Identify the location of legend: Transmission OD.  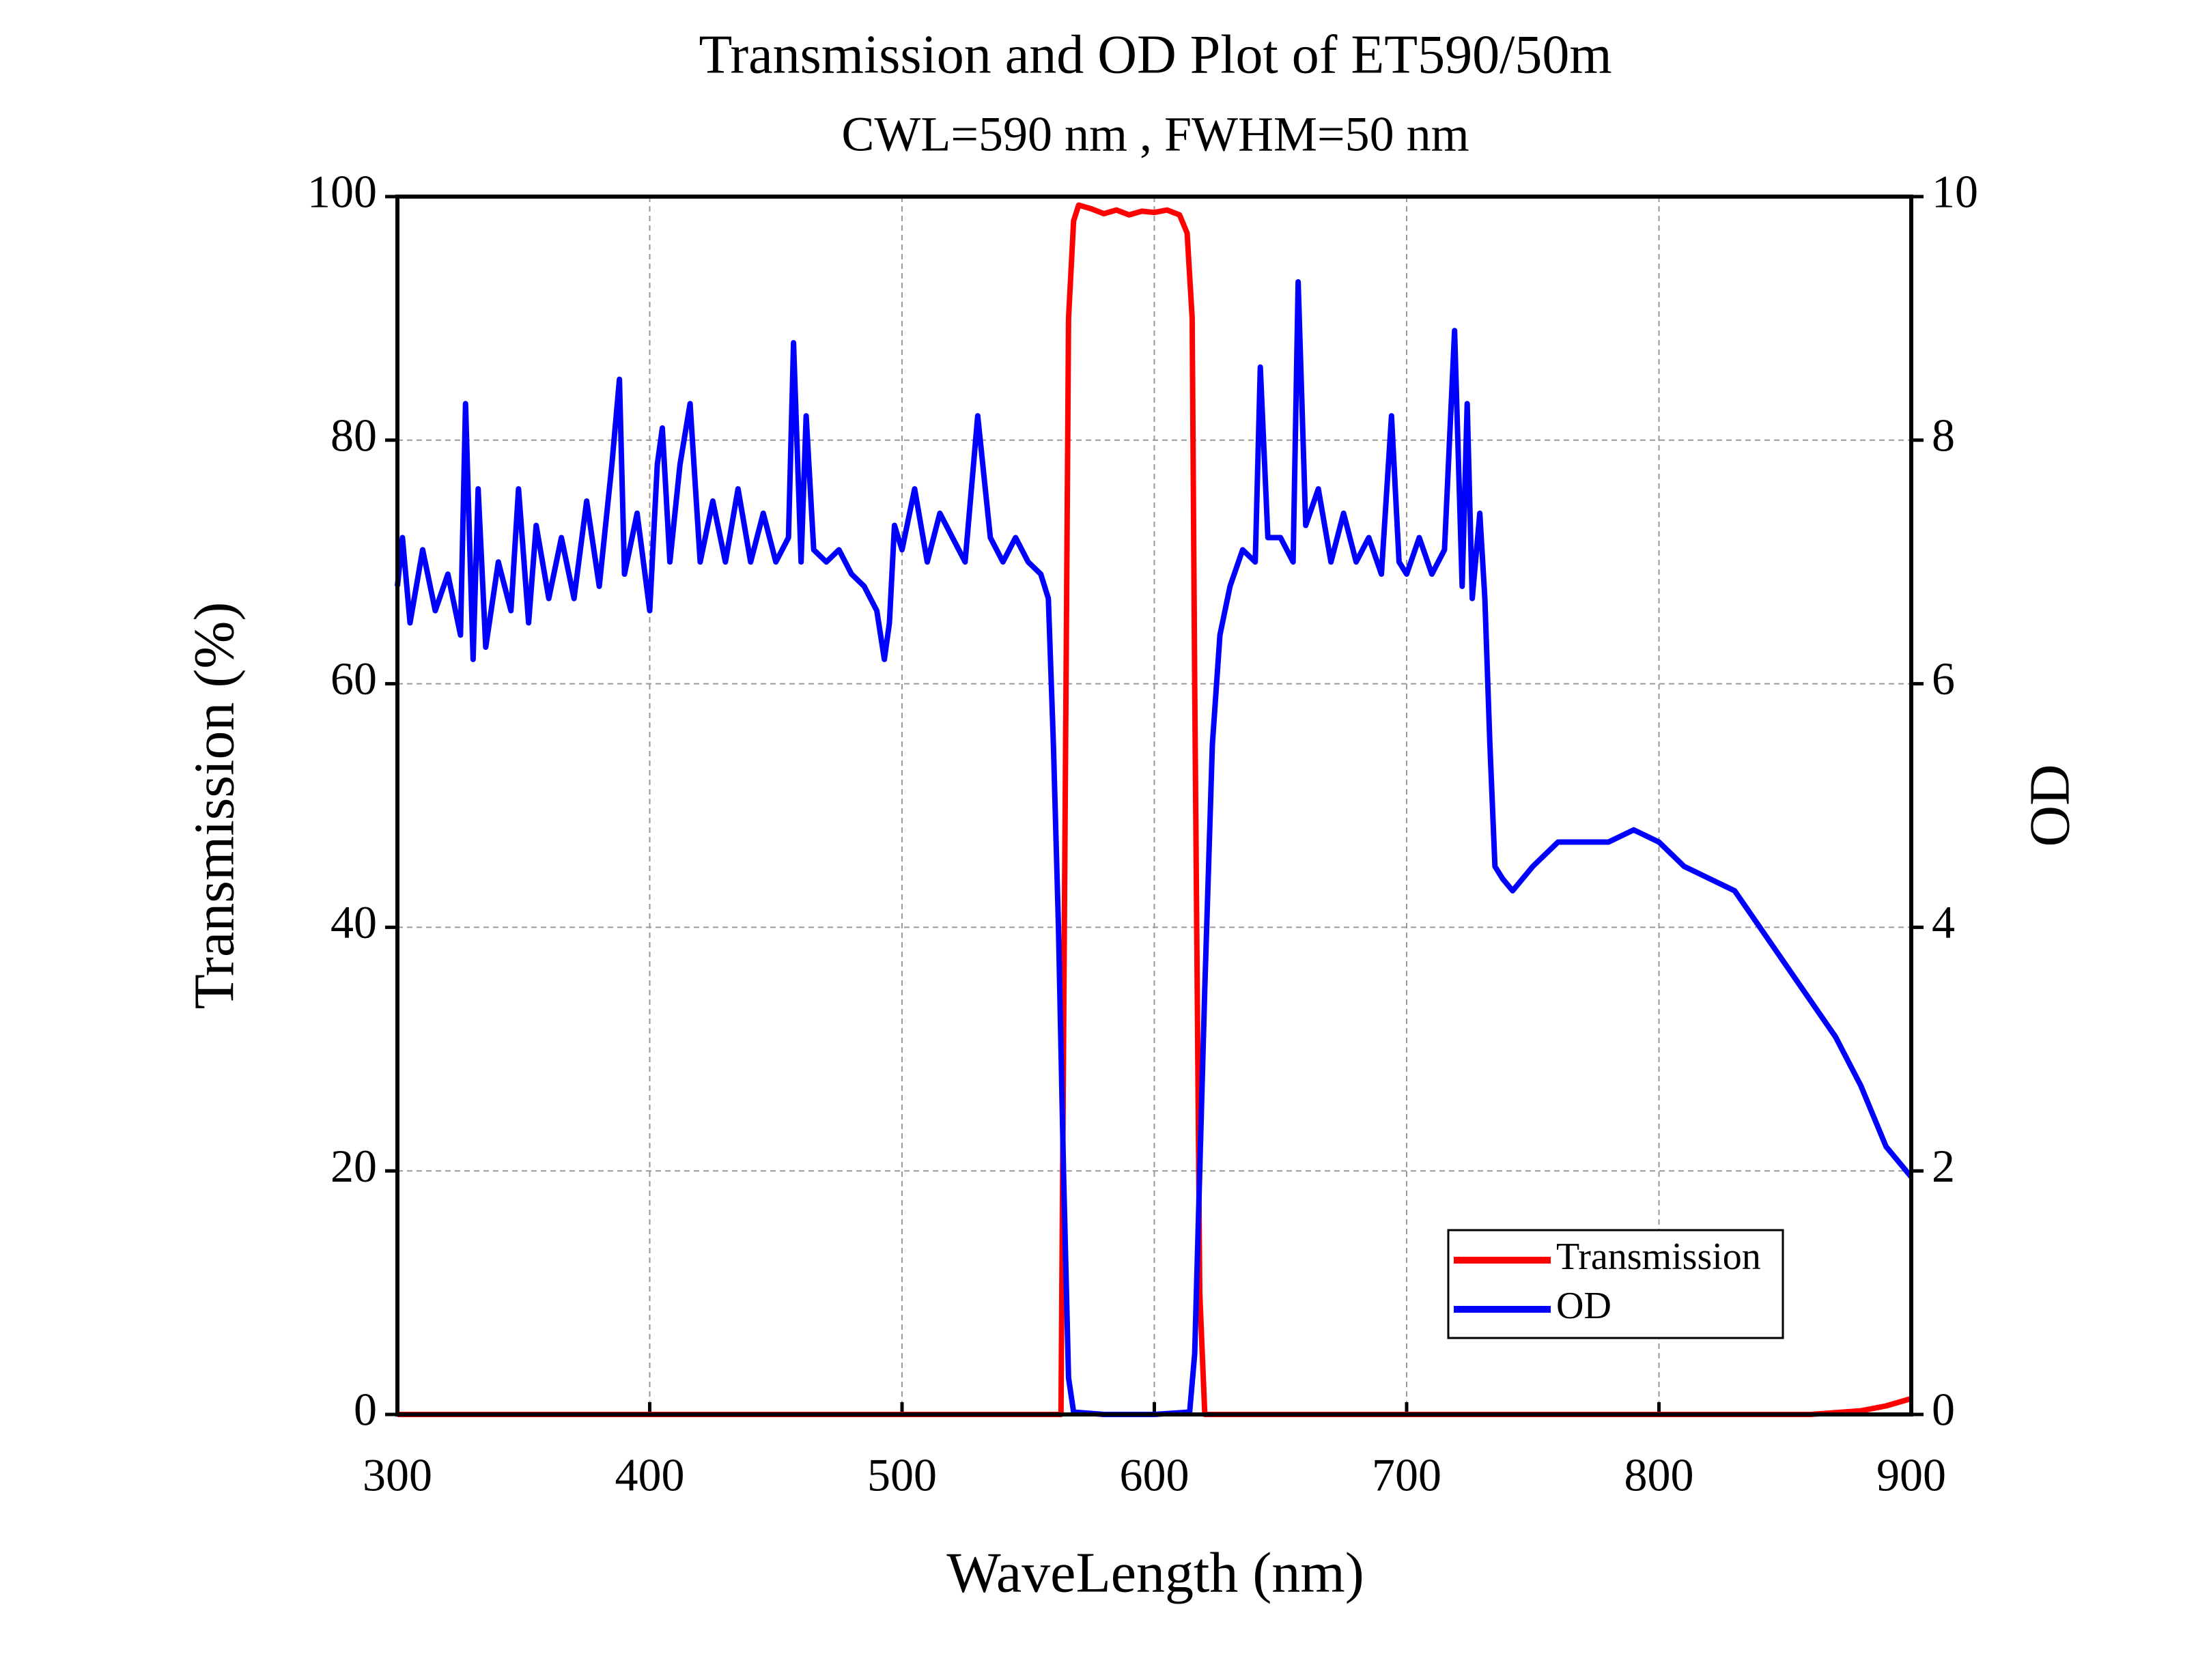
(1616, 1284).